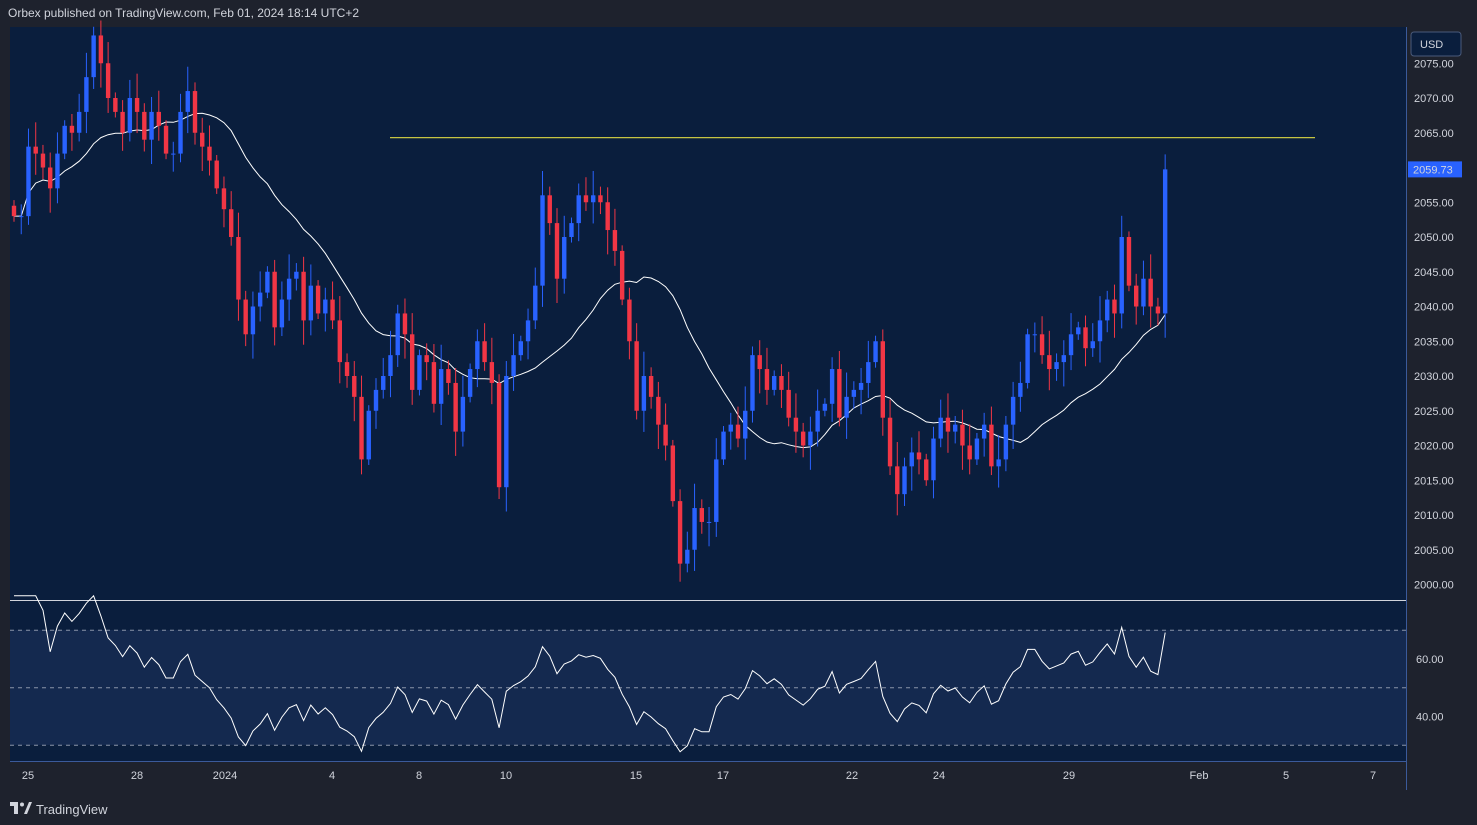 The height and width of the screenshot is (825, 1477). I want to click on time-axis-ticks: 25 28 2024 4 8 10 15 17 22 24 29 Feb 5 7, so click(699, 776).